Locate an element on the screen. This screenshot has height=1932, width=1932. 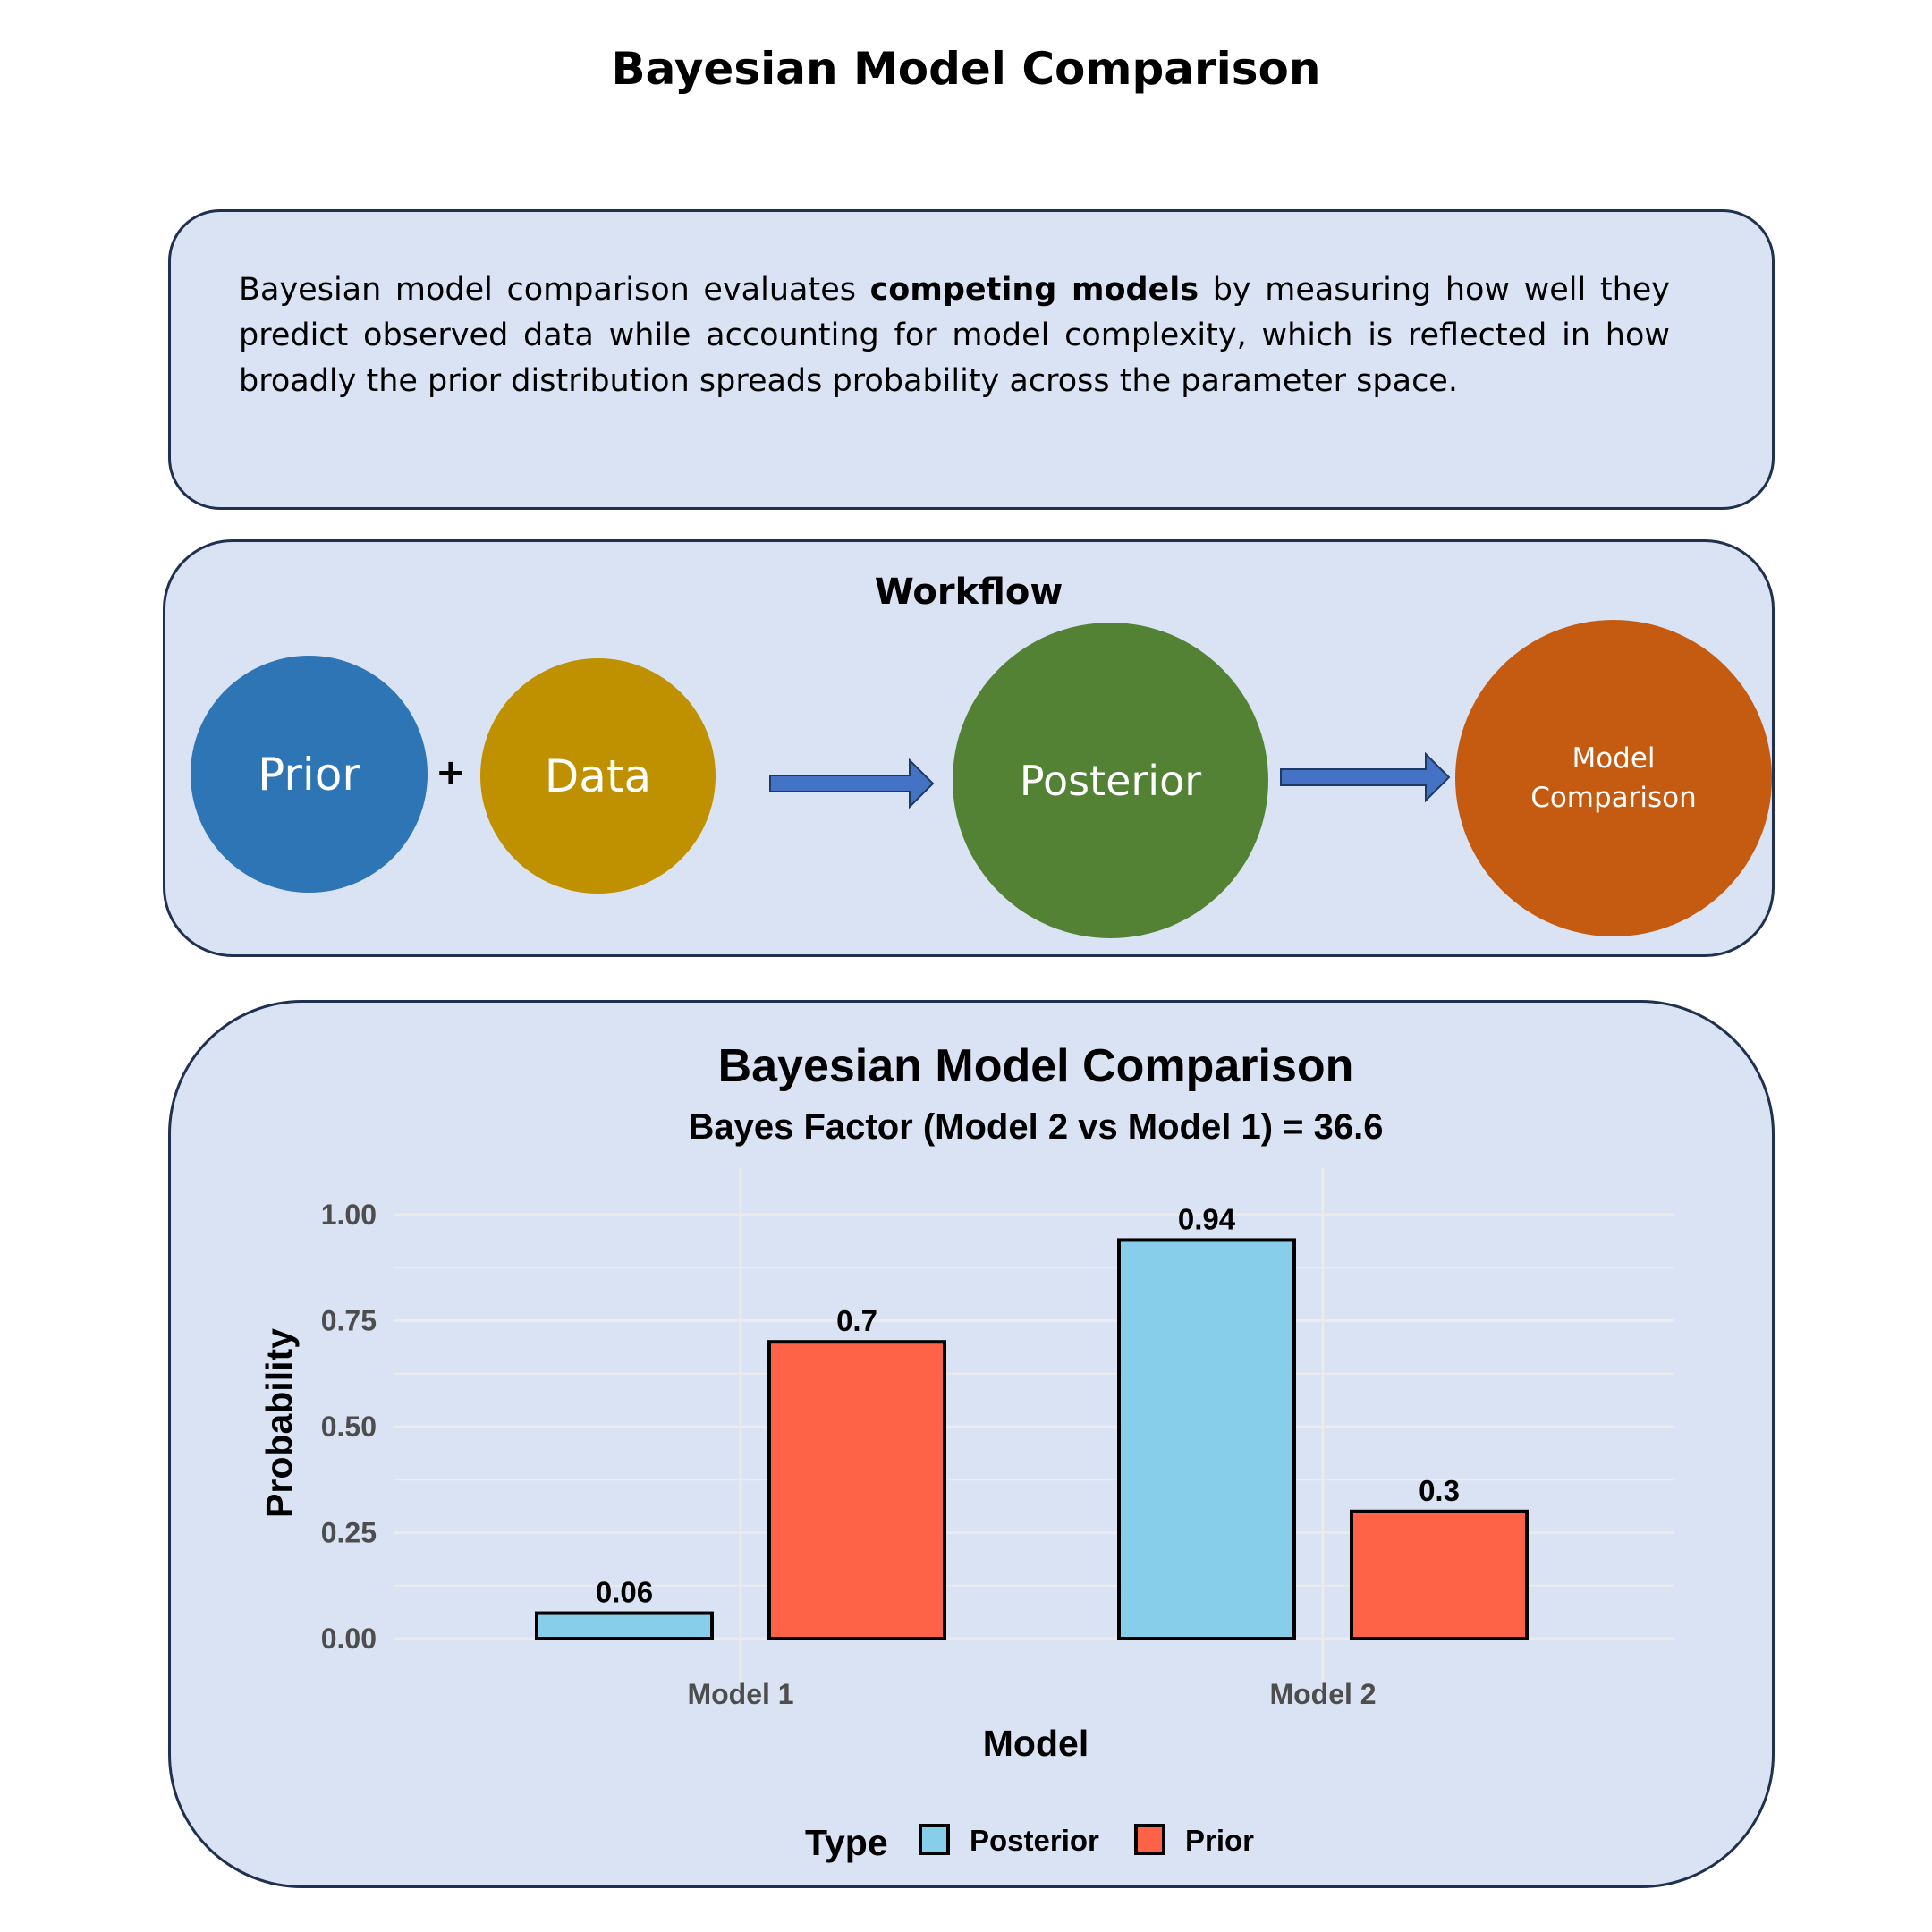
legend-title: Type is located at coordinates (846, 1842).